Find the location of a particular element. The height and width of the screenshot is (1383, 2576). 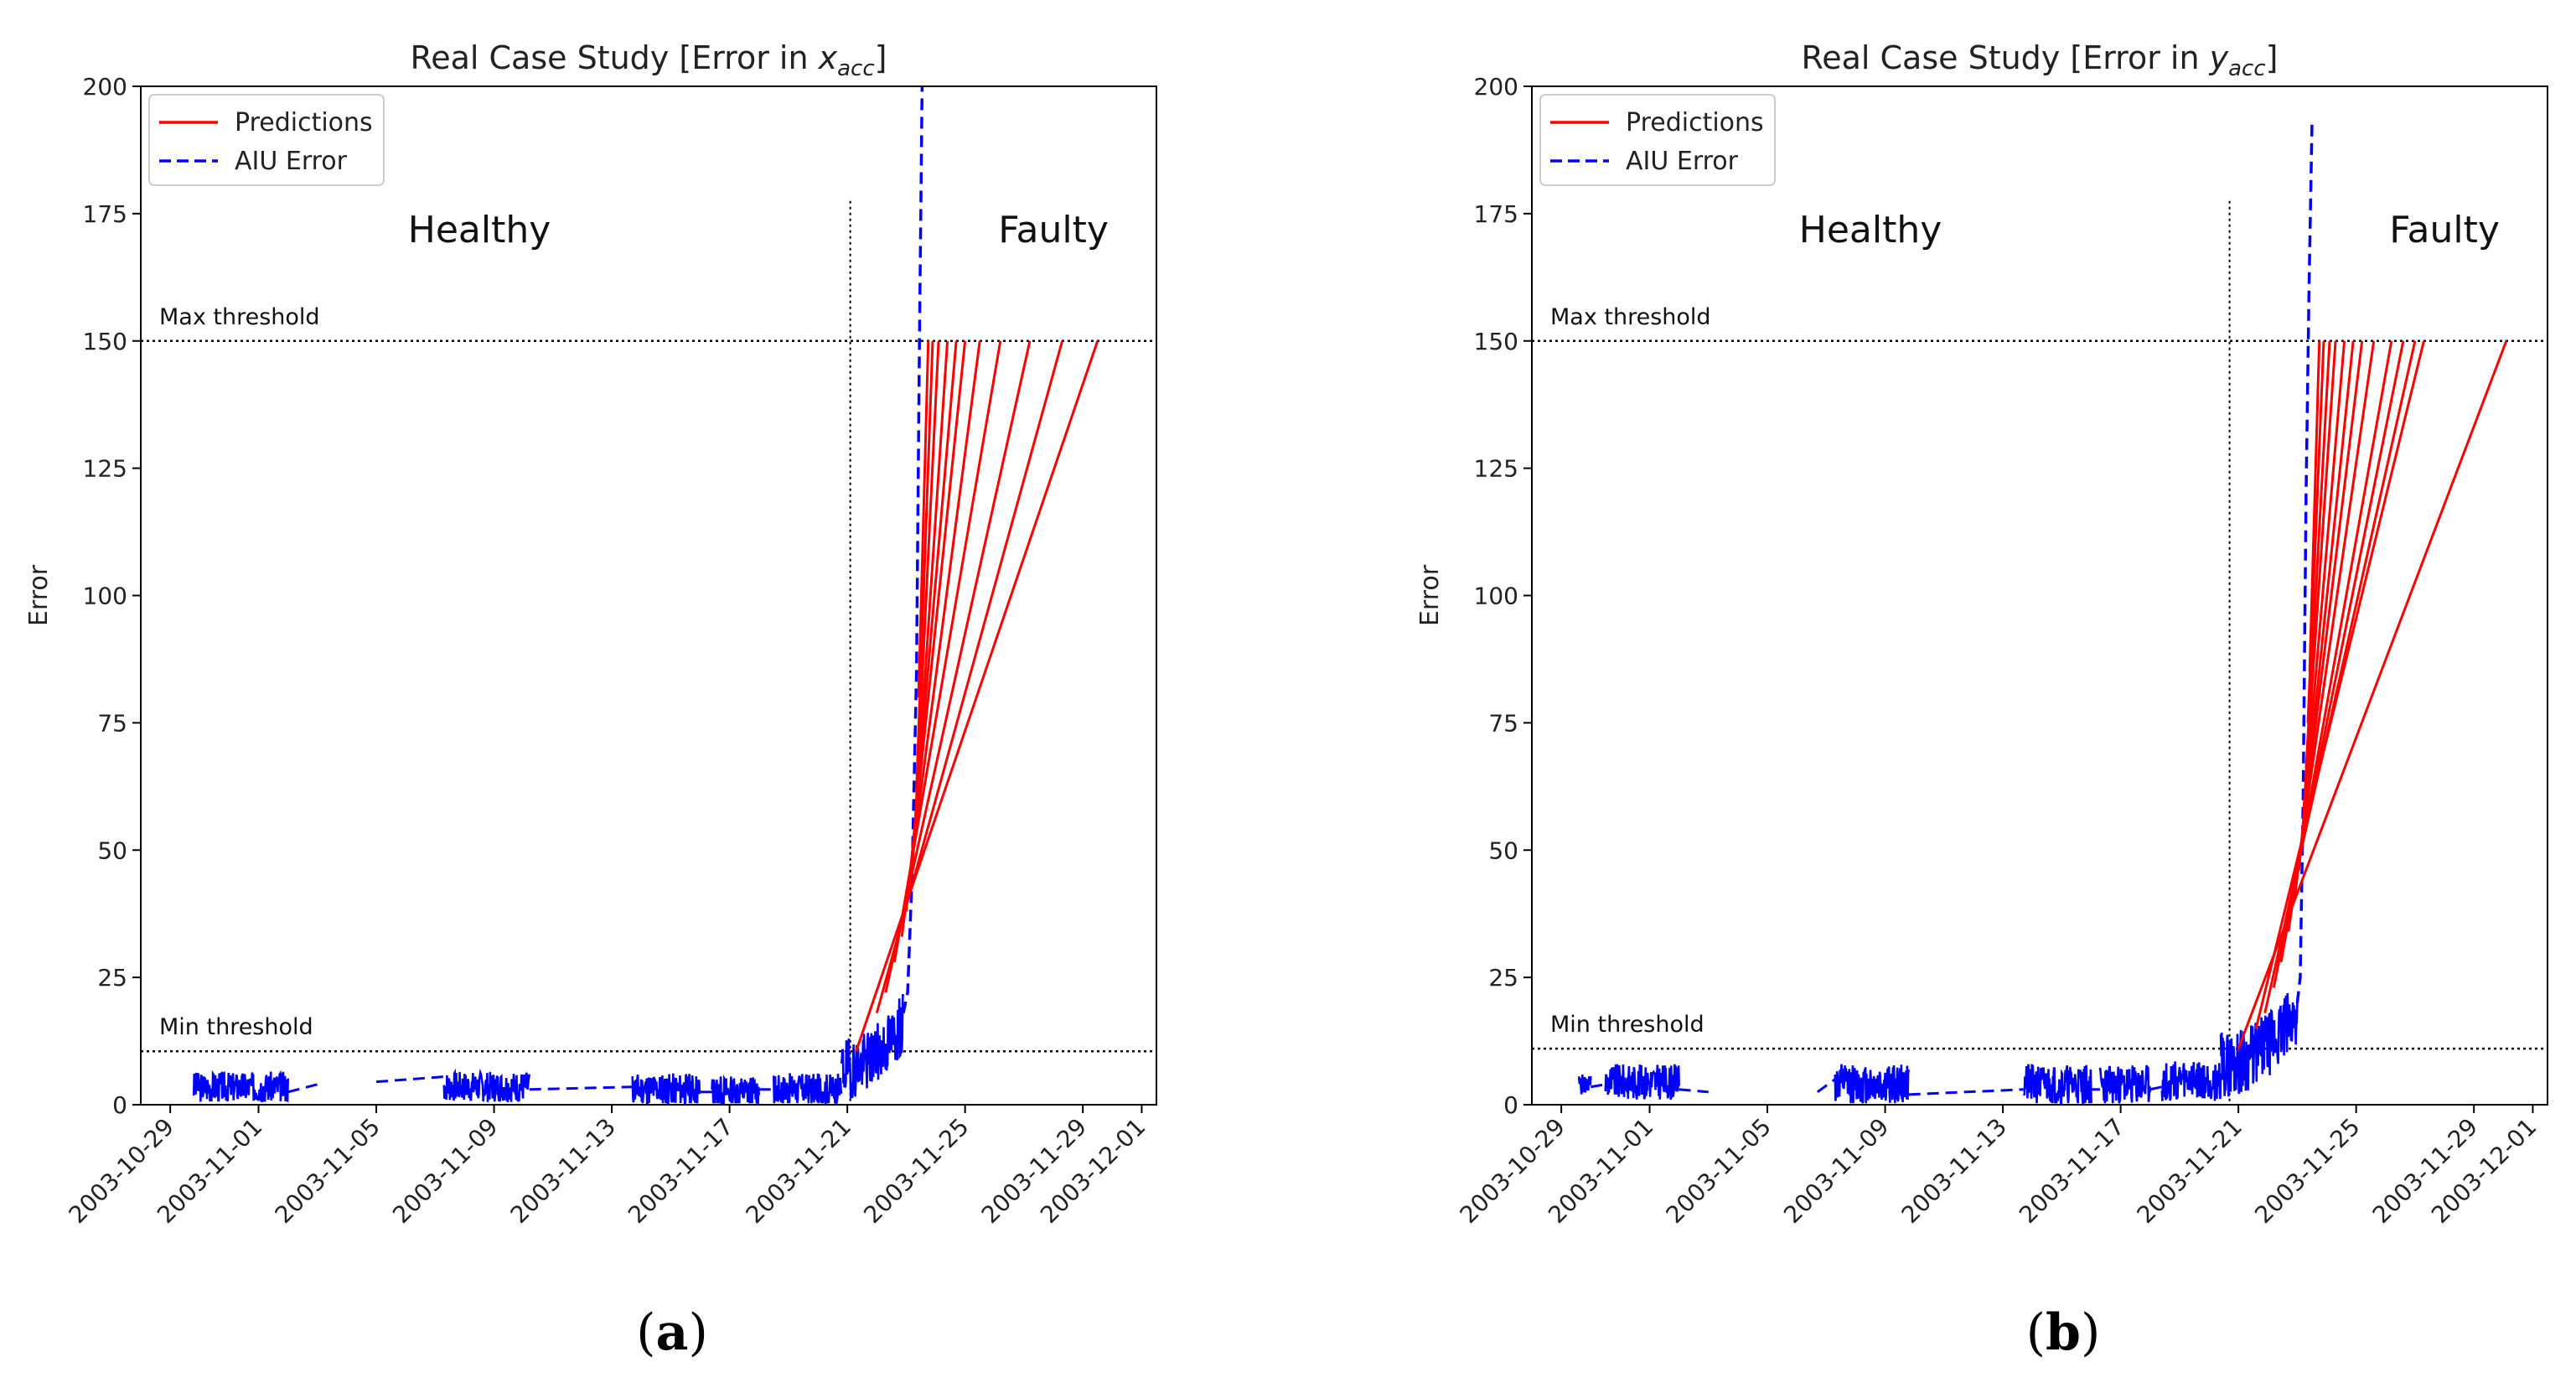

chart-title: Real Case Study [Error in xacc] is located at coordinates (649, 60).